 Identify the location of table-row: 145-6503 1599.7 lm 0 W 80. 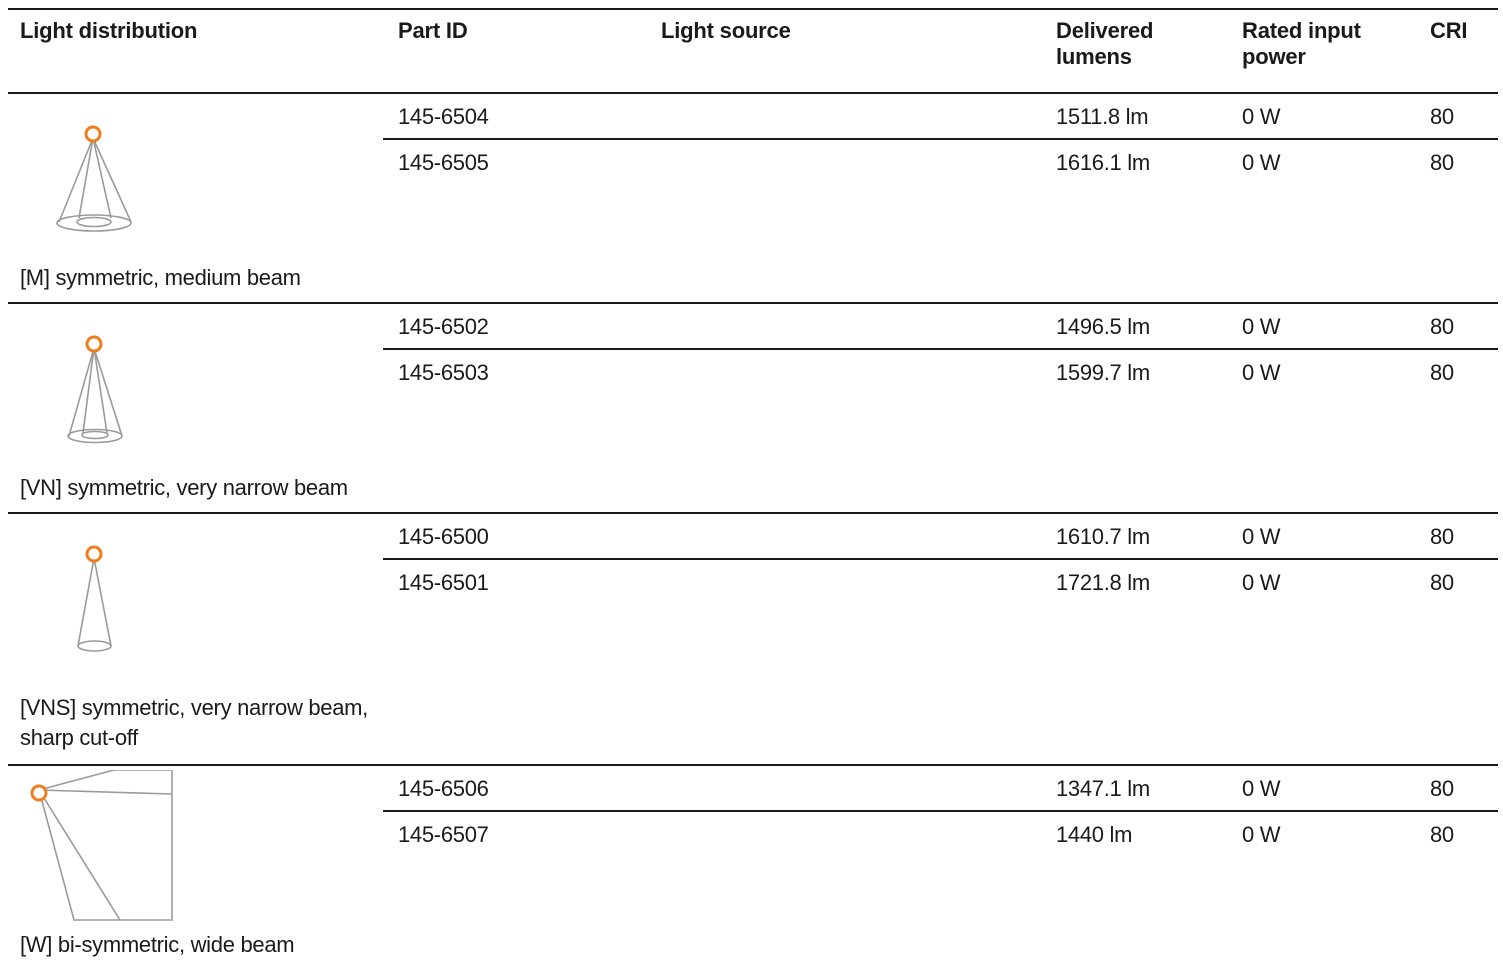
(940, 371).